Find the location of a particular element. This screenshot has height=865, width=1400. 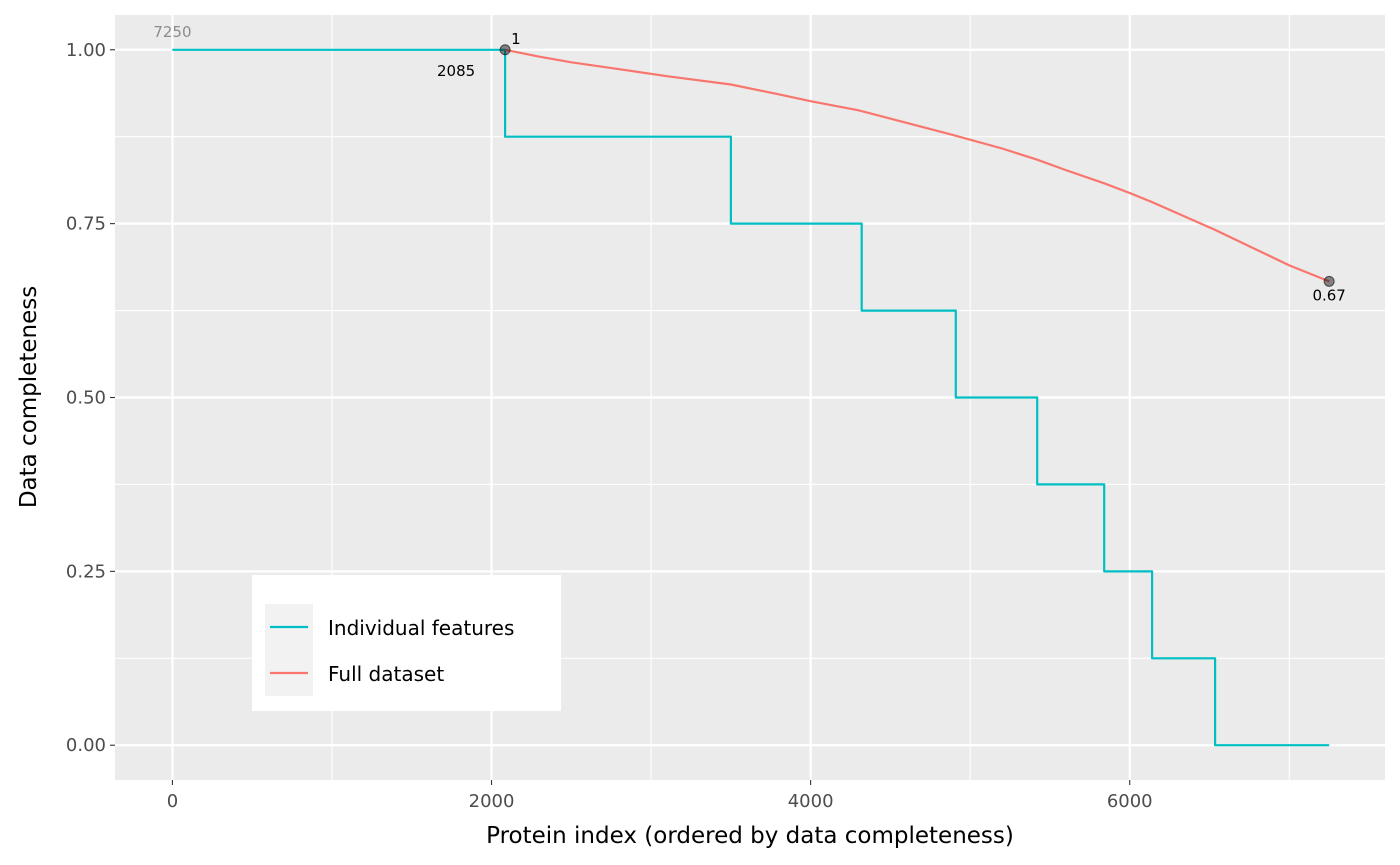

x-tick-label: 6000 is located at coordinates (1130, 801).